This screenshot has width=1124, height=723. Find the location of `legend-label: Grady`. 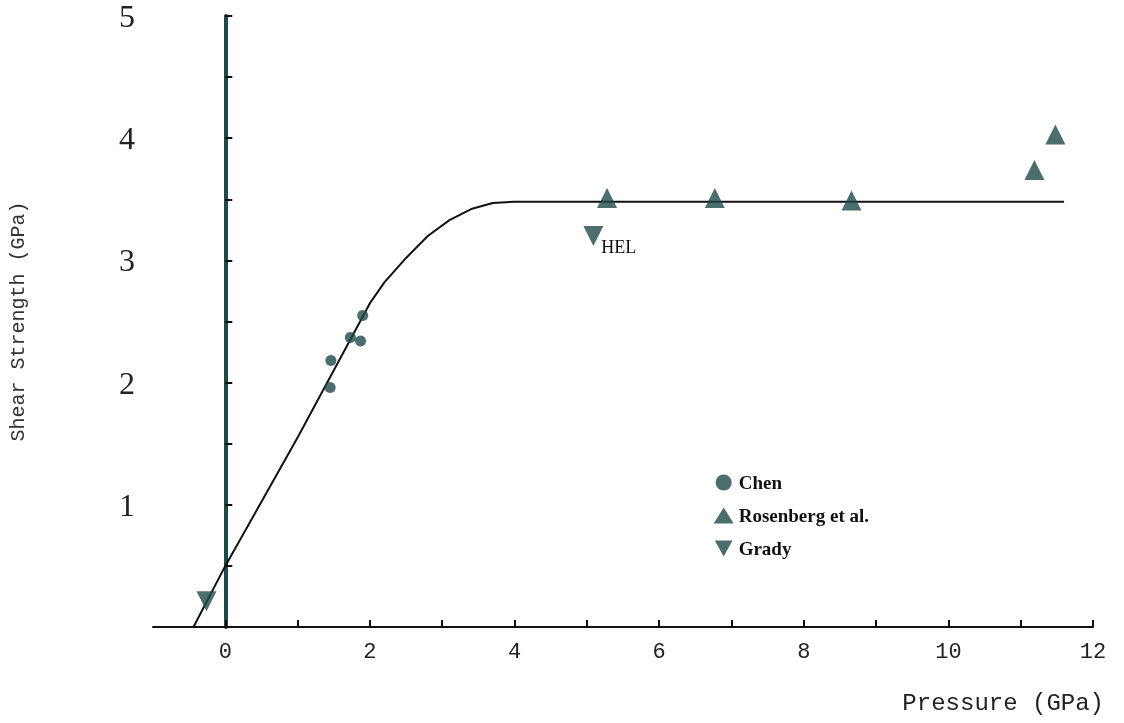

legend-label: Grady is located at coordinates (765, 548).